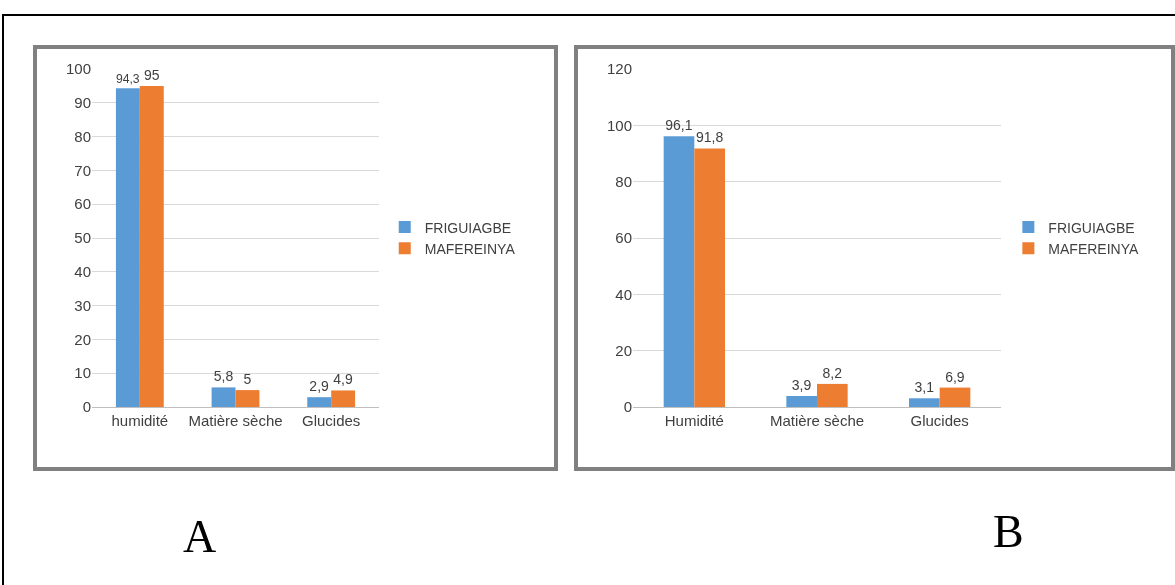  What do you see at coordinates (924, 387) in the screenshot?
I see `data-label: 3,1` at bounding box center [924, 387].